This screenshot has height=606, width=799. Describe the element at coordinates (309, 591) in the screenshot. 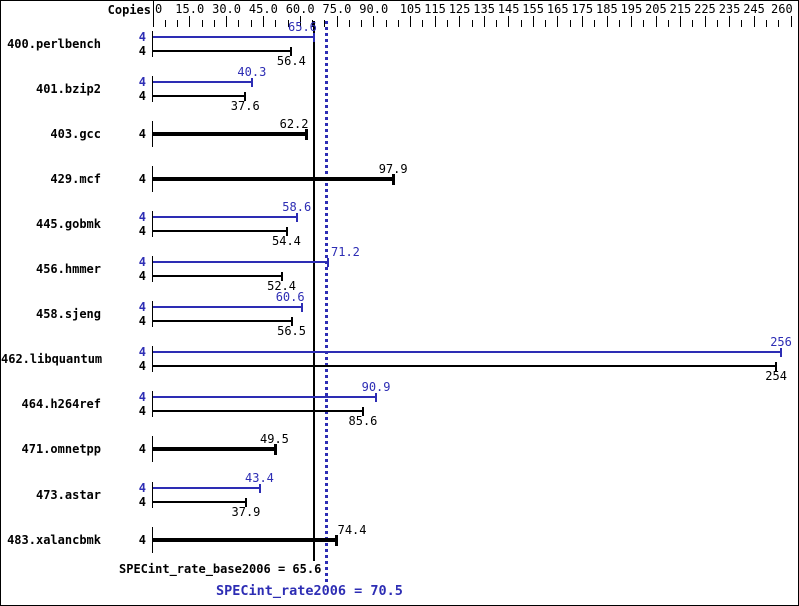

I see `peak-summary-text: SPECint_rate2006 = 70.5` at that location.